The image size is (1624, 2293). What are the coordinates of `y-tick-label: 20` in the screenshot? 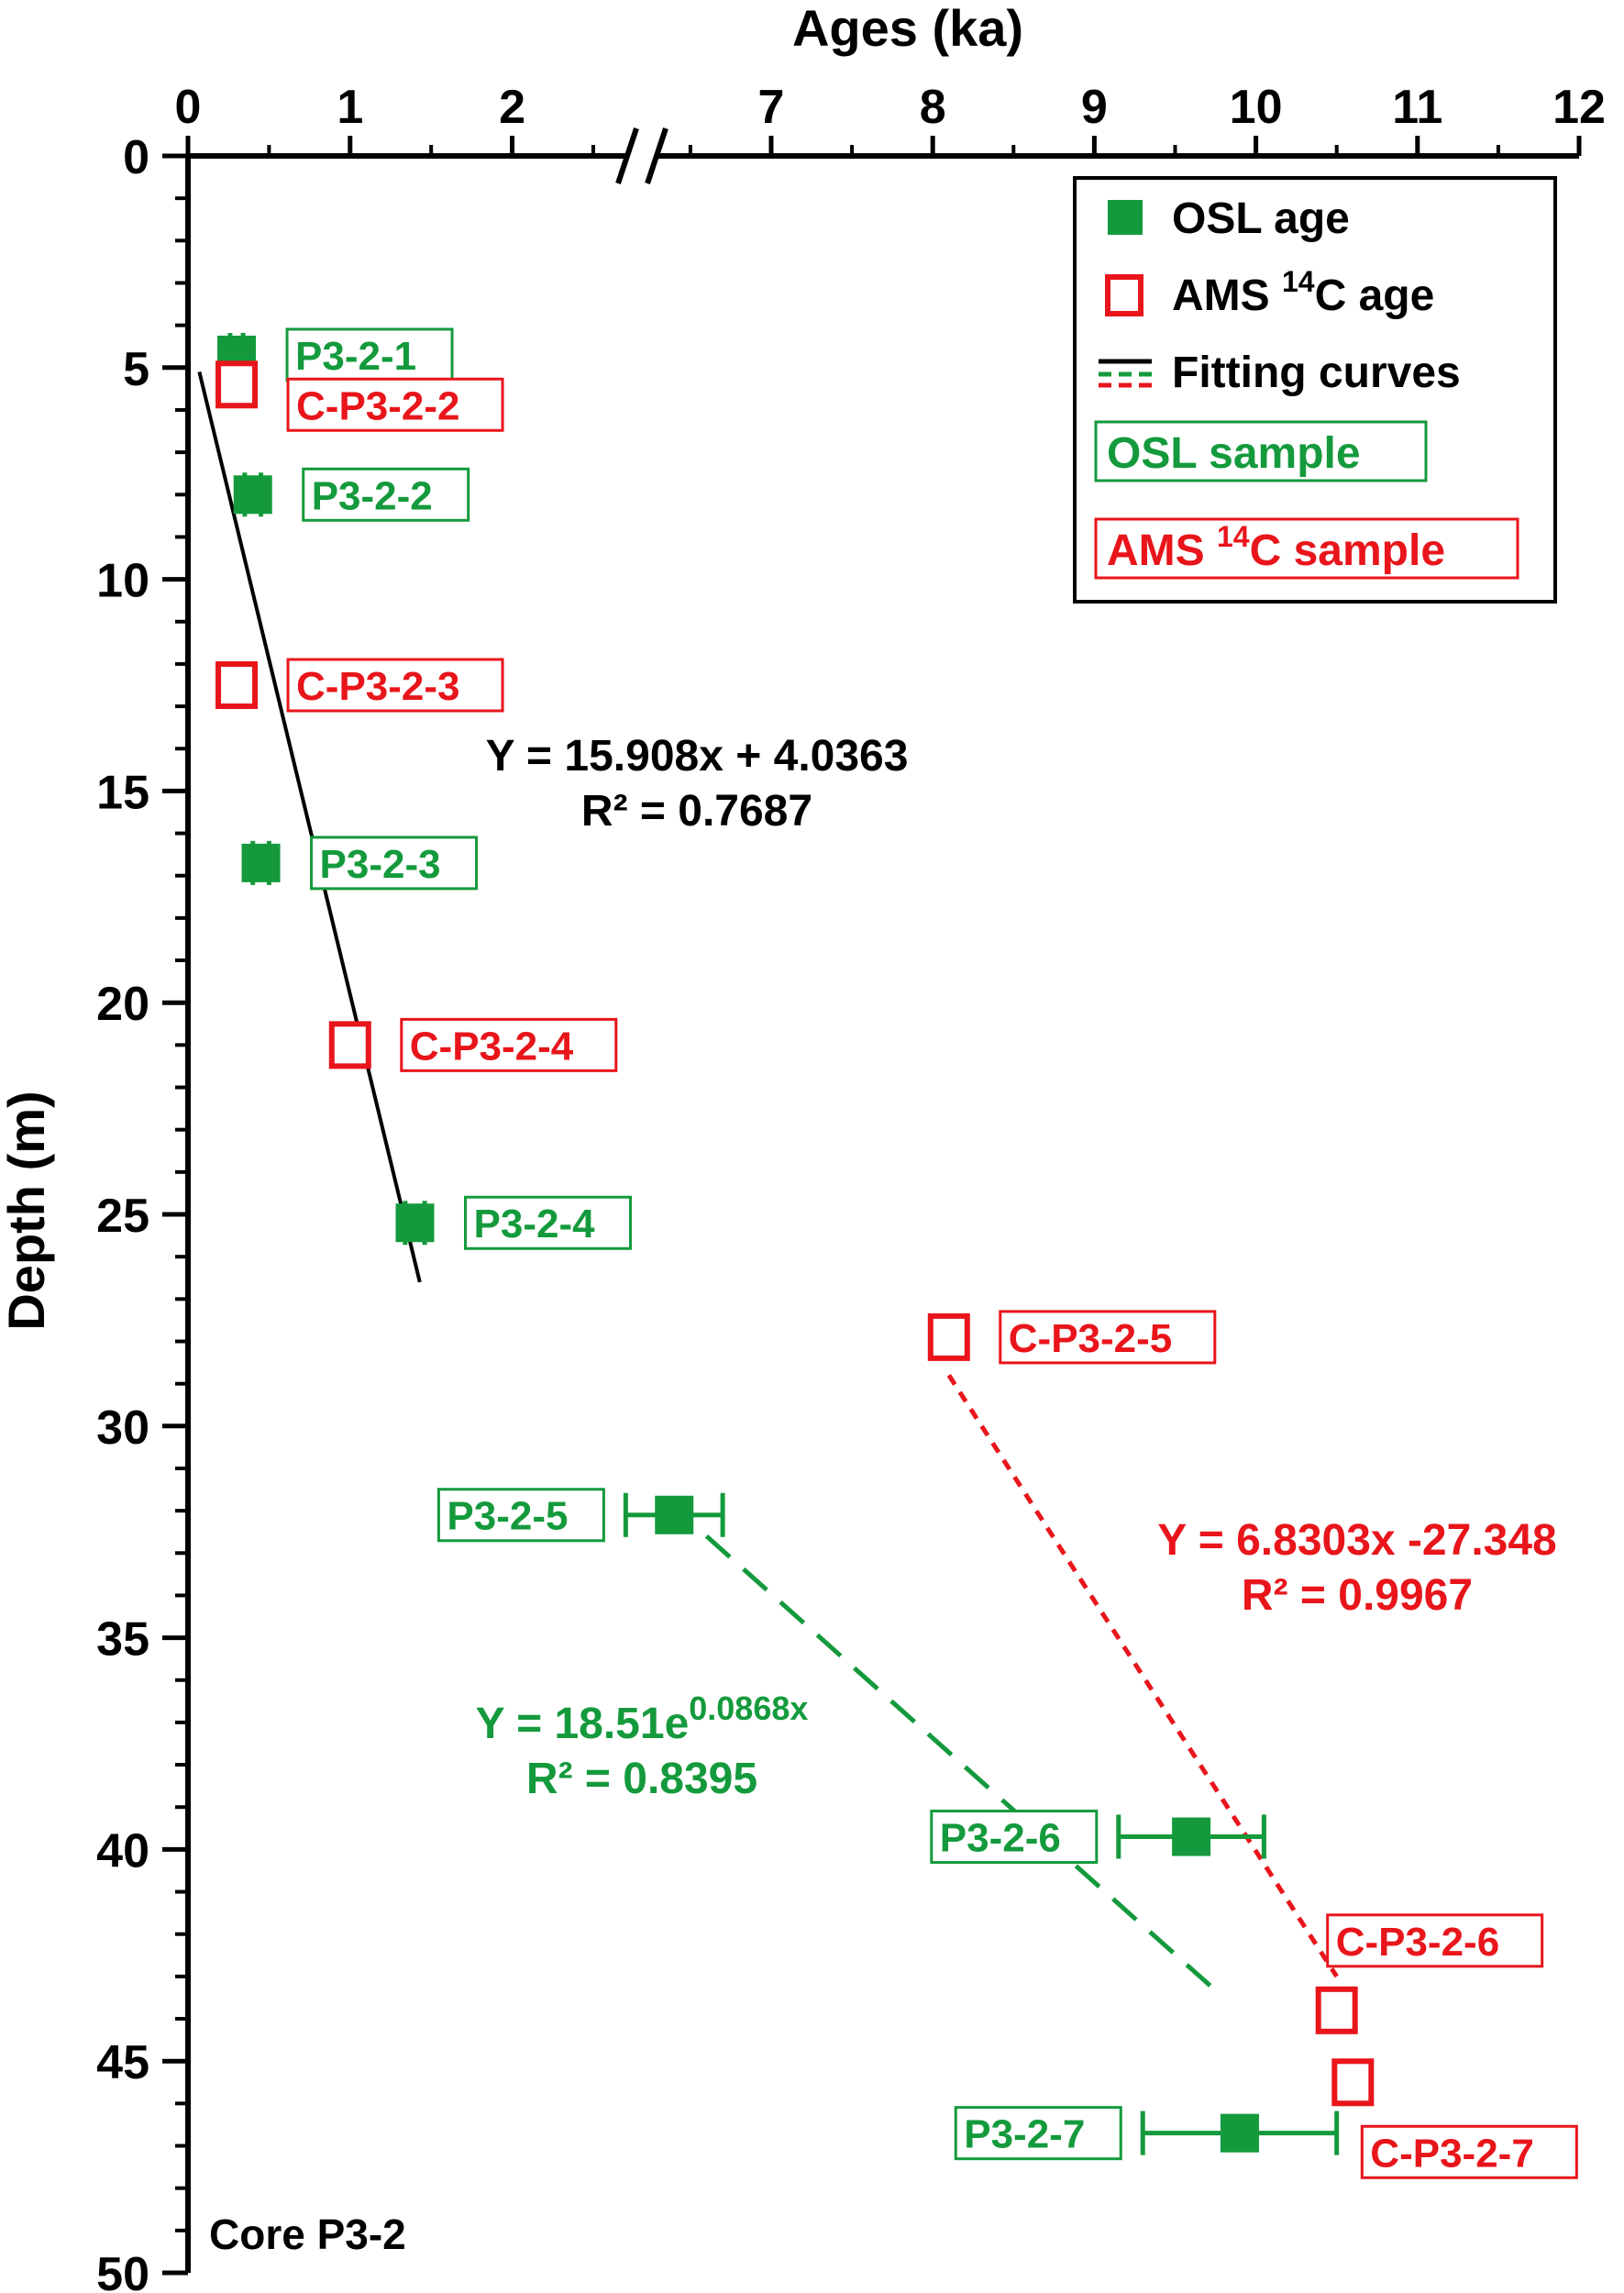 It's located at (122, 1004).